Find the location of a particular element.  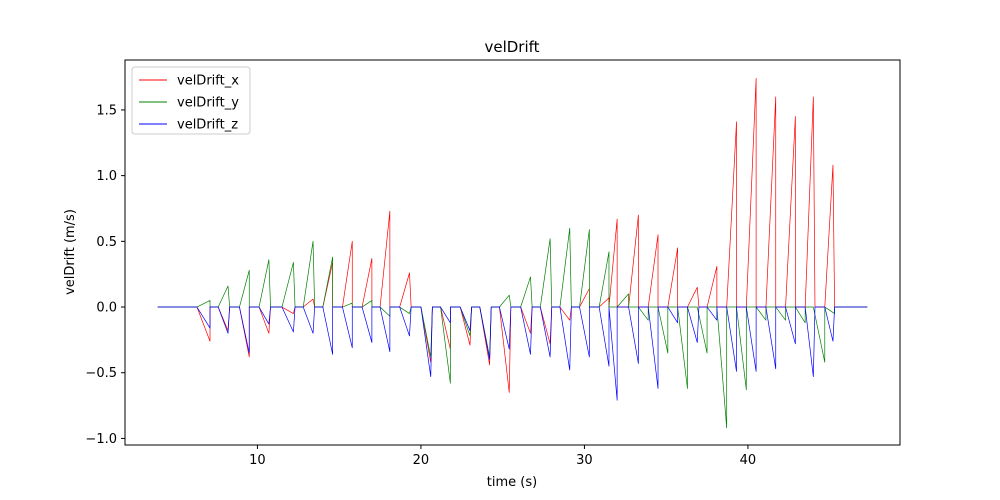

y-tick-label: 0.5 is located at coordinates (106, 242).